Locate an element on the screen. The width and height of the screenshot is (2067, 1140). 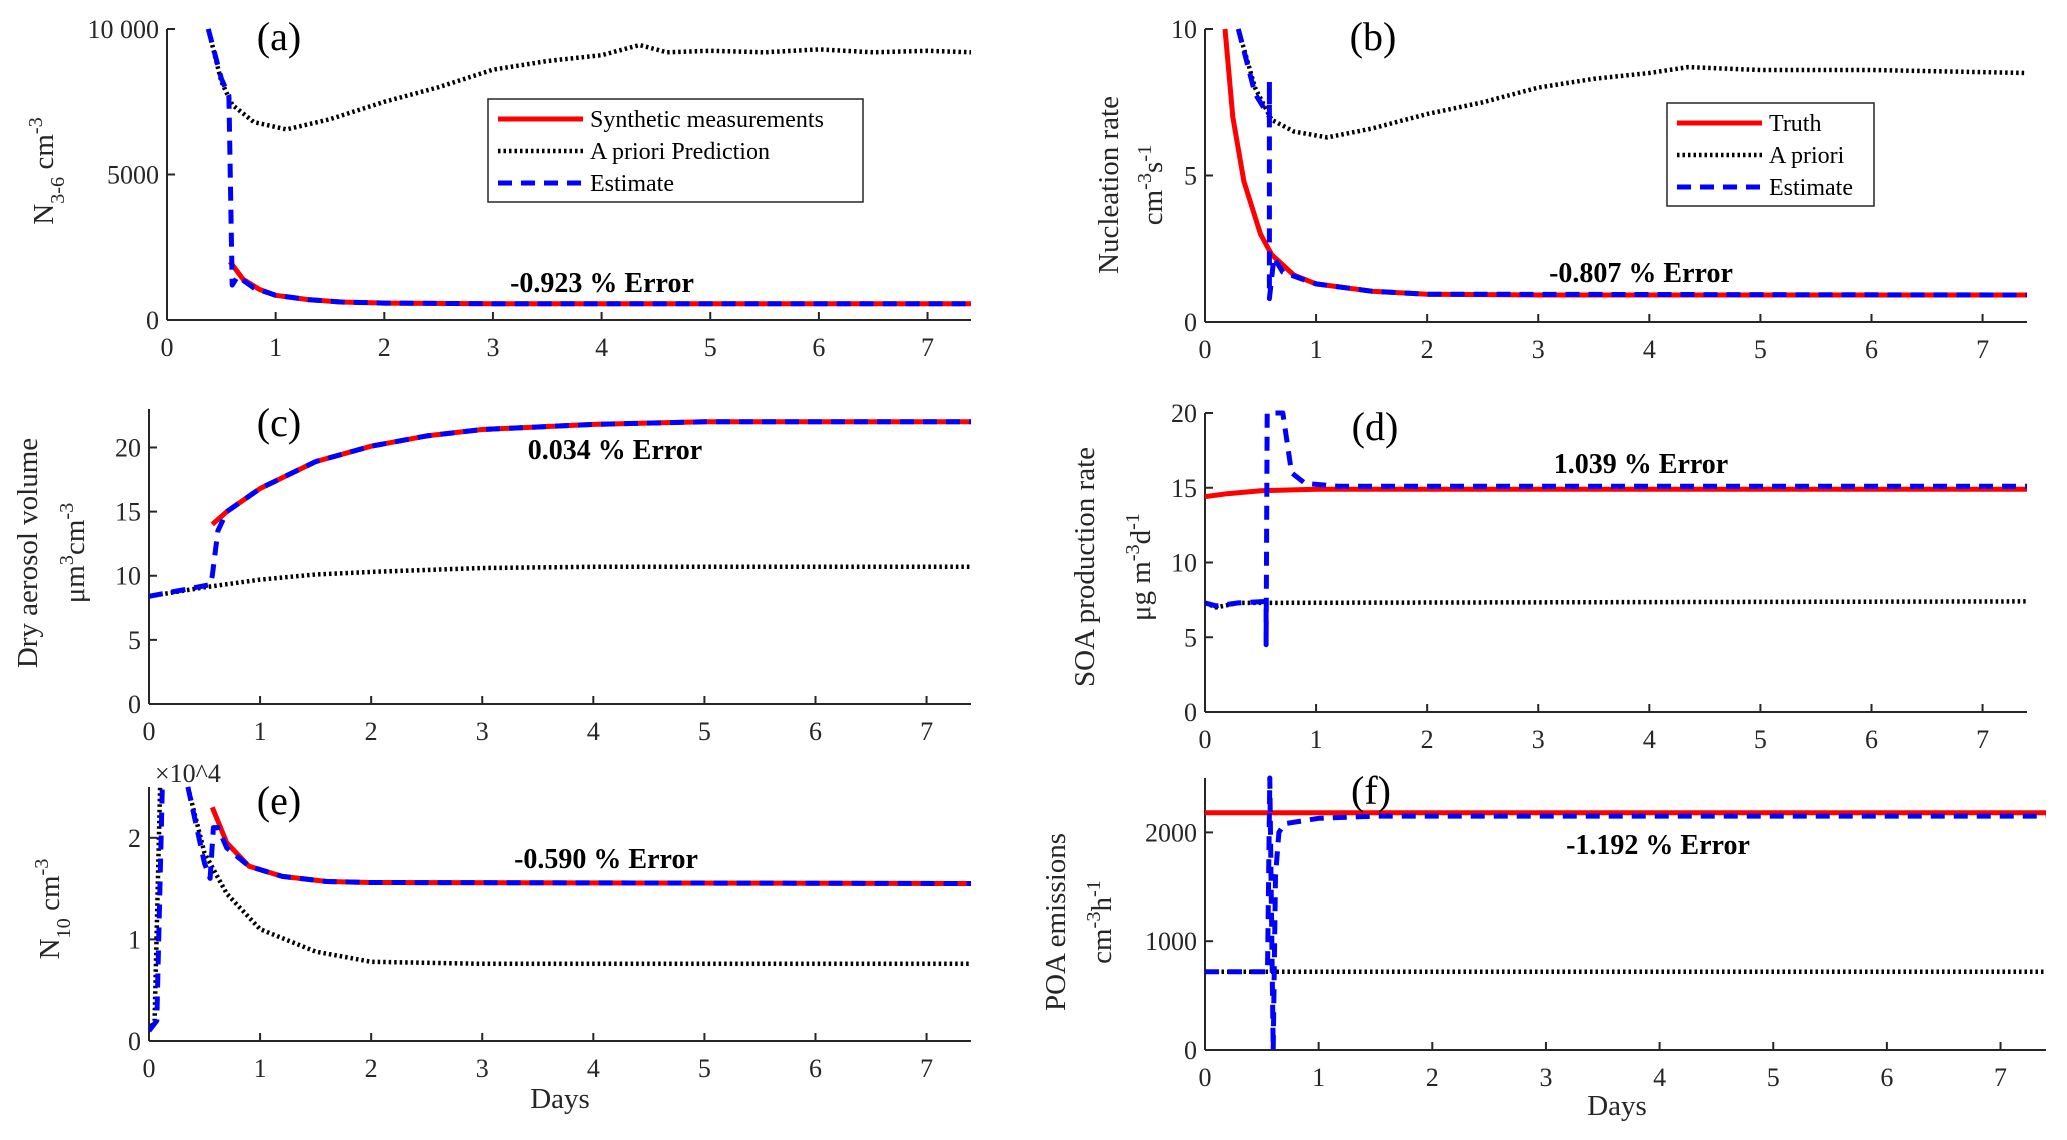
legend-entry: Estimate is located at coordinates (1811, 188).